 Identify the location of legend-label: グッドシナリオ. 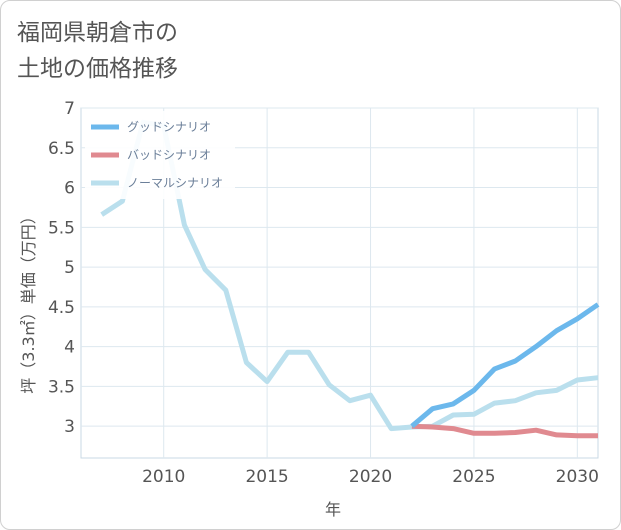
(169, 127).